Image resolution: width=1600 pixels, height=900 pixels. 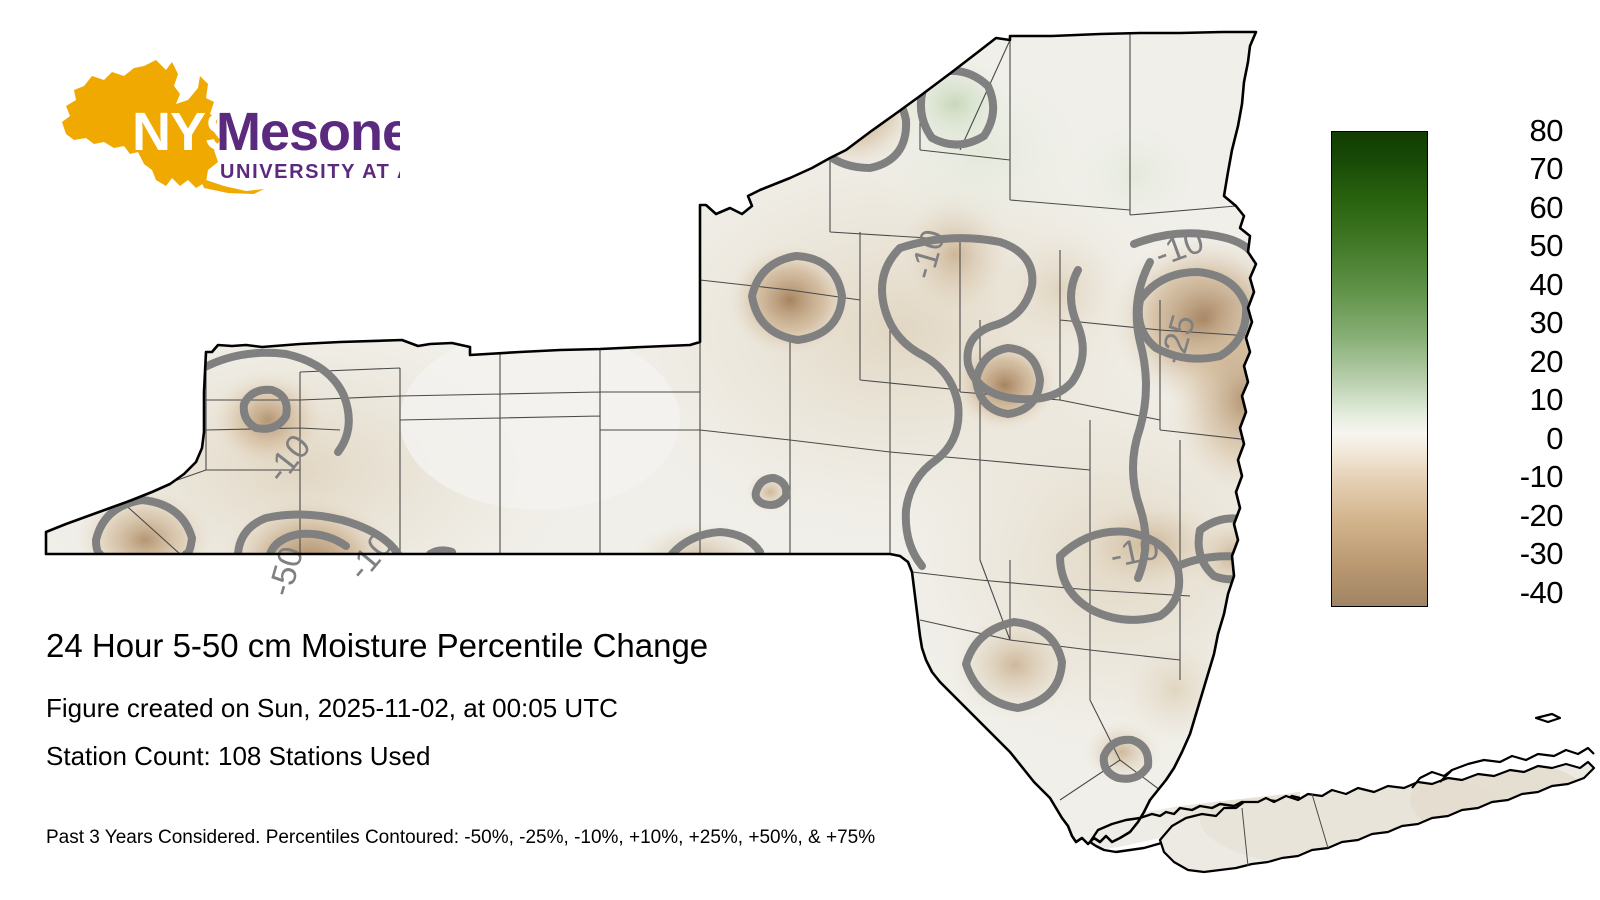 I want to click on colorbar-tick: 80, so click(x=1546, y=130).